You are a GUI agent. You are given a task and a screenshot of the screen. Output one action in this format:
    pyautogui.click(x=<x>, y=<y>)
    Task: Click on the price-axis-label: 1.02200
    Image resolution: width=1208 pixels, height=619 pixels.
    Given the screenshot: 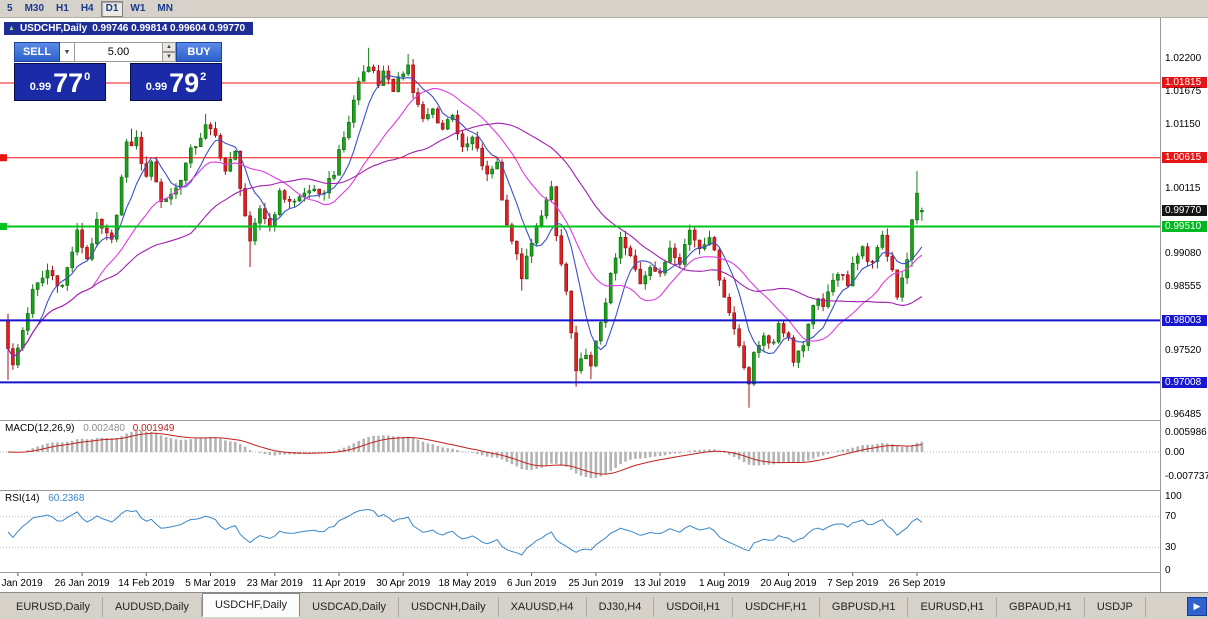 What is the action you would take?
    pyautogui.click(x=1183, y=58)
    